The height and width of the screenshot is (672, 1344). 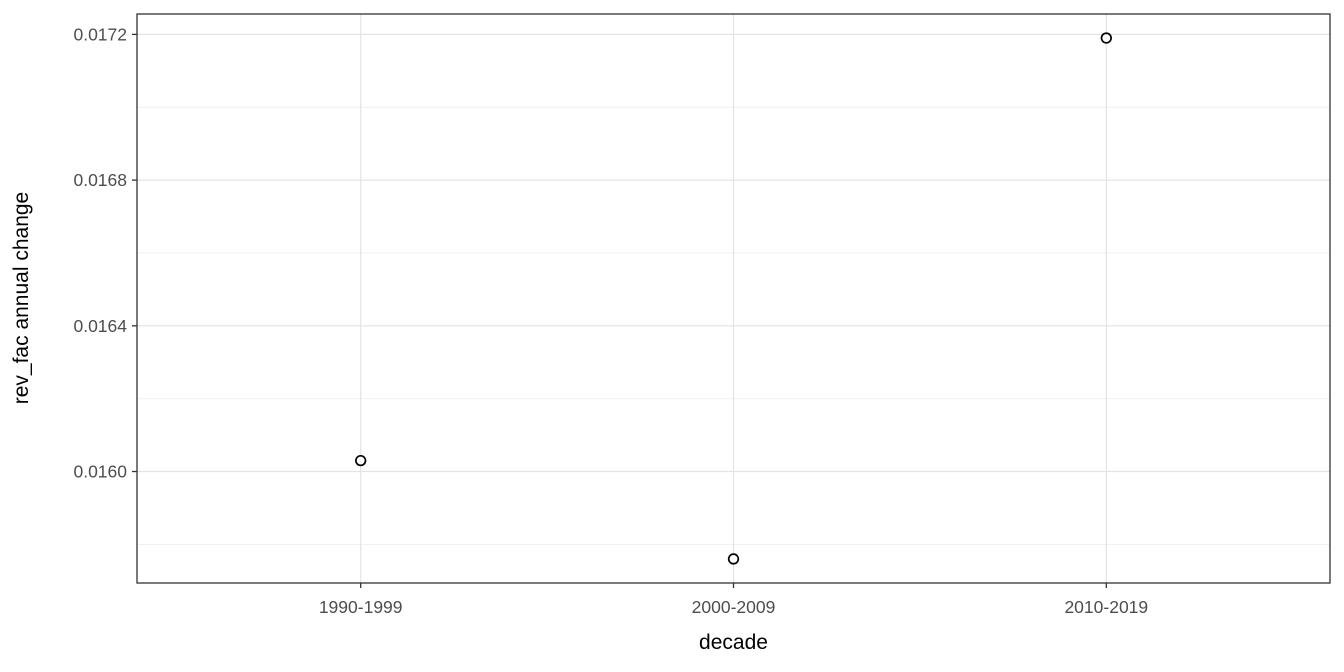 I want to click on x-tick-label: 2010-2019, so click(x=1106, y=607).